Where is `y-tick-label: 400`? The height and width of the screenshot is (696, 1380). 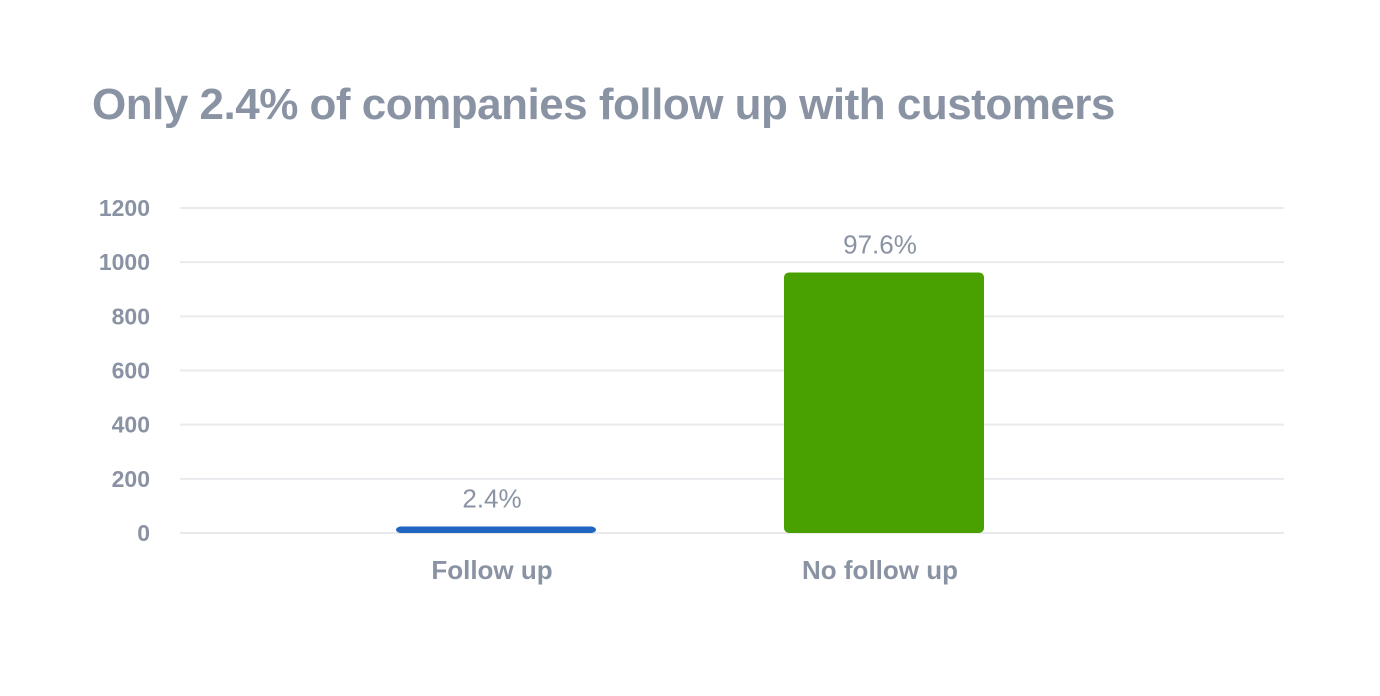 y-tick-label: 400 is located at coordinates (131, 425).